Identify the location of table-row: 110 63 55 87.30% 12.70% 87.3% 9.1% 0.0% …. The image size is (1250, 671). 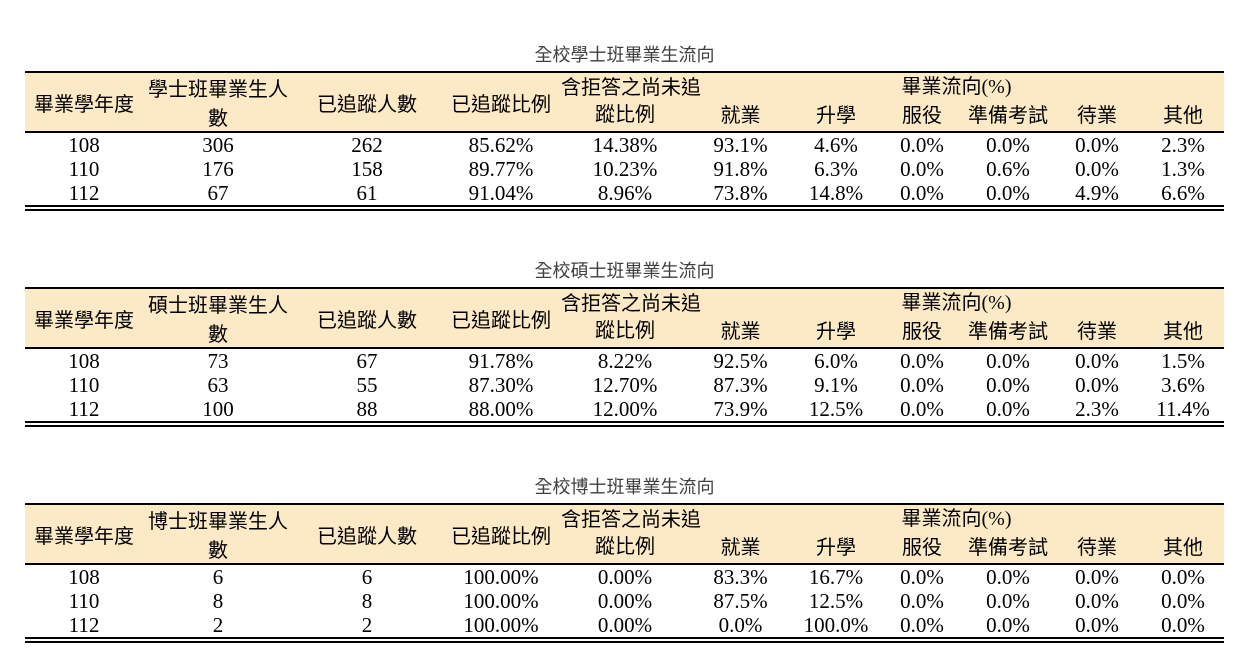
(624, 385).